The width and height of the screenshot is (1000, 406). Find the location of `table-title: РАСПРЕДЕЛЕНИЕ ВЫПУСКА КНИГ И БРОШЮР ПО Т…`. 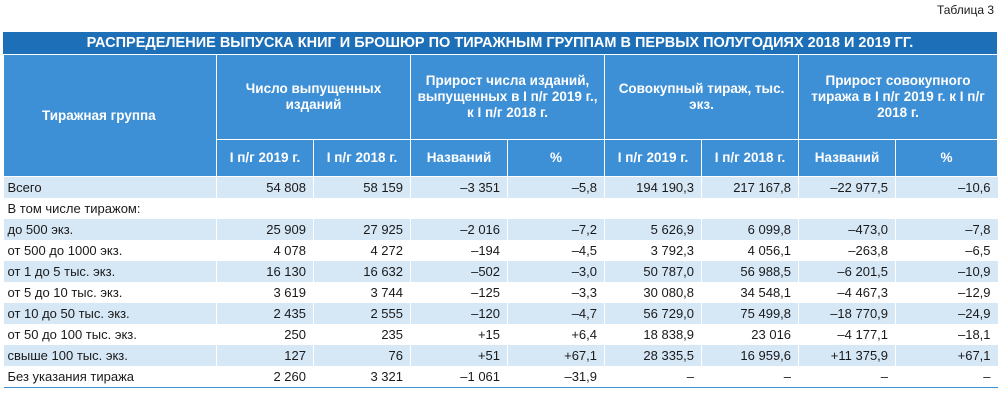

table-title: РАСПРЕДЕЛЕНИЕ ВЫПУСКА КНИГ И БРОШЮР ПО Т… is located at coordinates (500, 43).